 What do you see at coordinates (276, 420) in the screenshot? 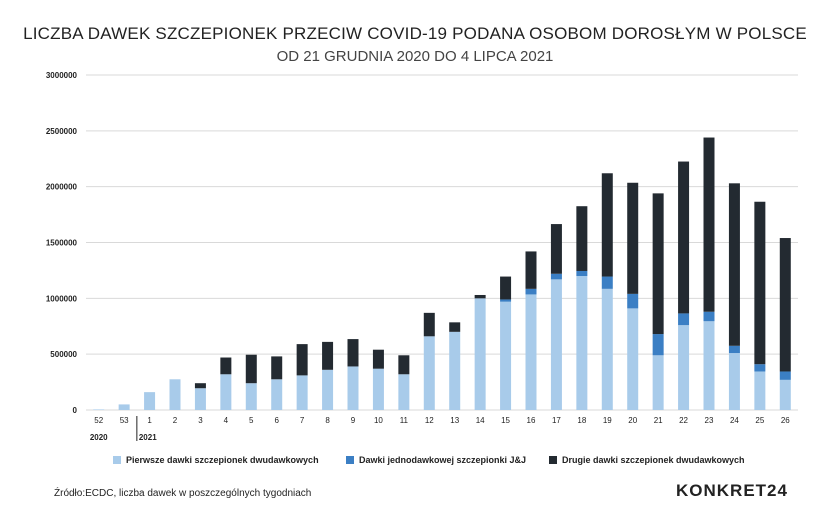
I see `x-tick-label: 6` at bounding box center [276, 420].